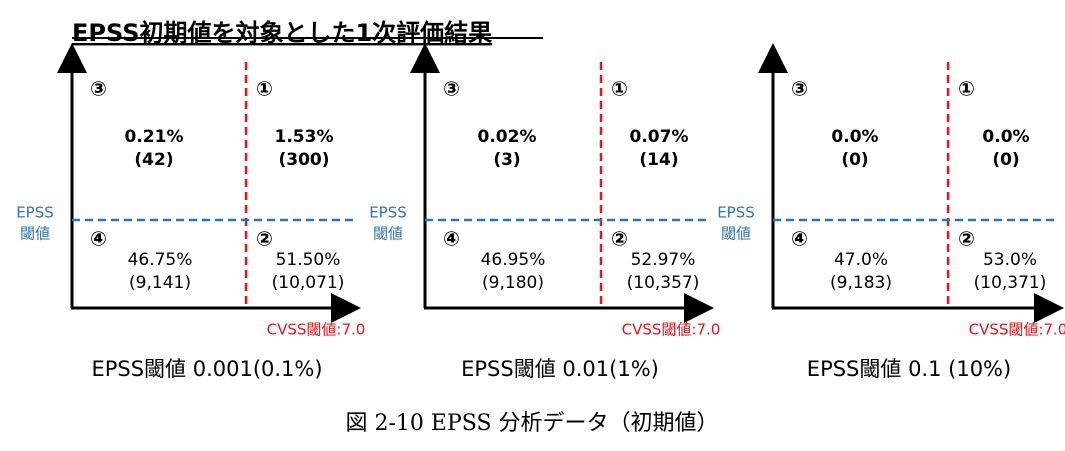 This screenshot has height=451, width=1065. I want to click on quadrant-count: (9,183), so click(861, 283).